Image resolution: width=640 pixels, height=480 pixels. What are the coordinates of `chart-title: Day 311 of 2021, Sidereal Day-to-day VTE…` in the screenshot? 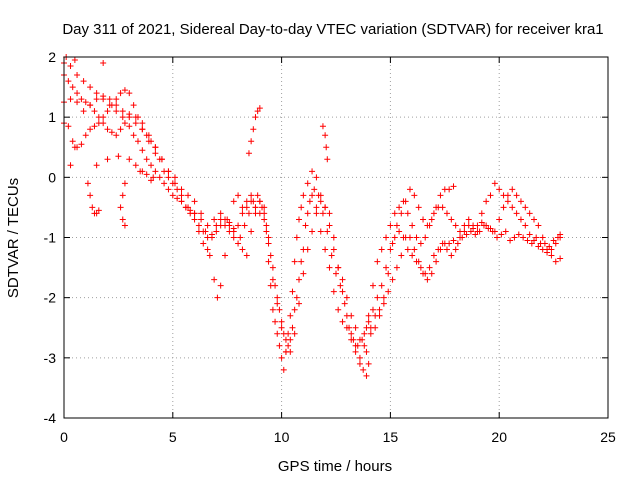 It's located at (332, 29).